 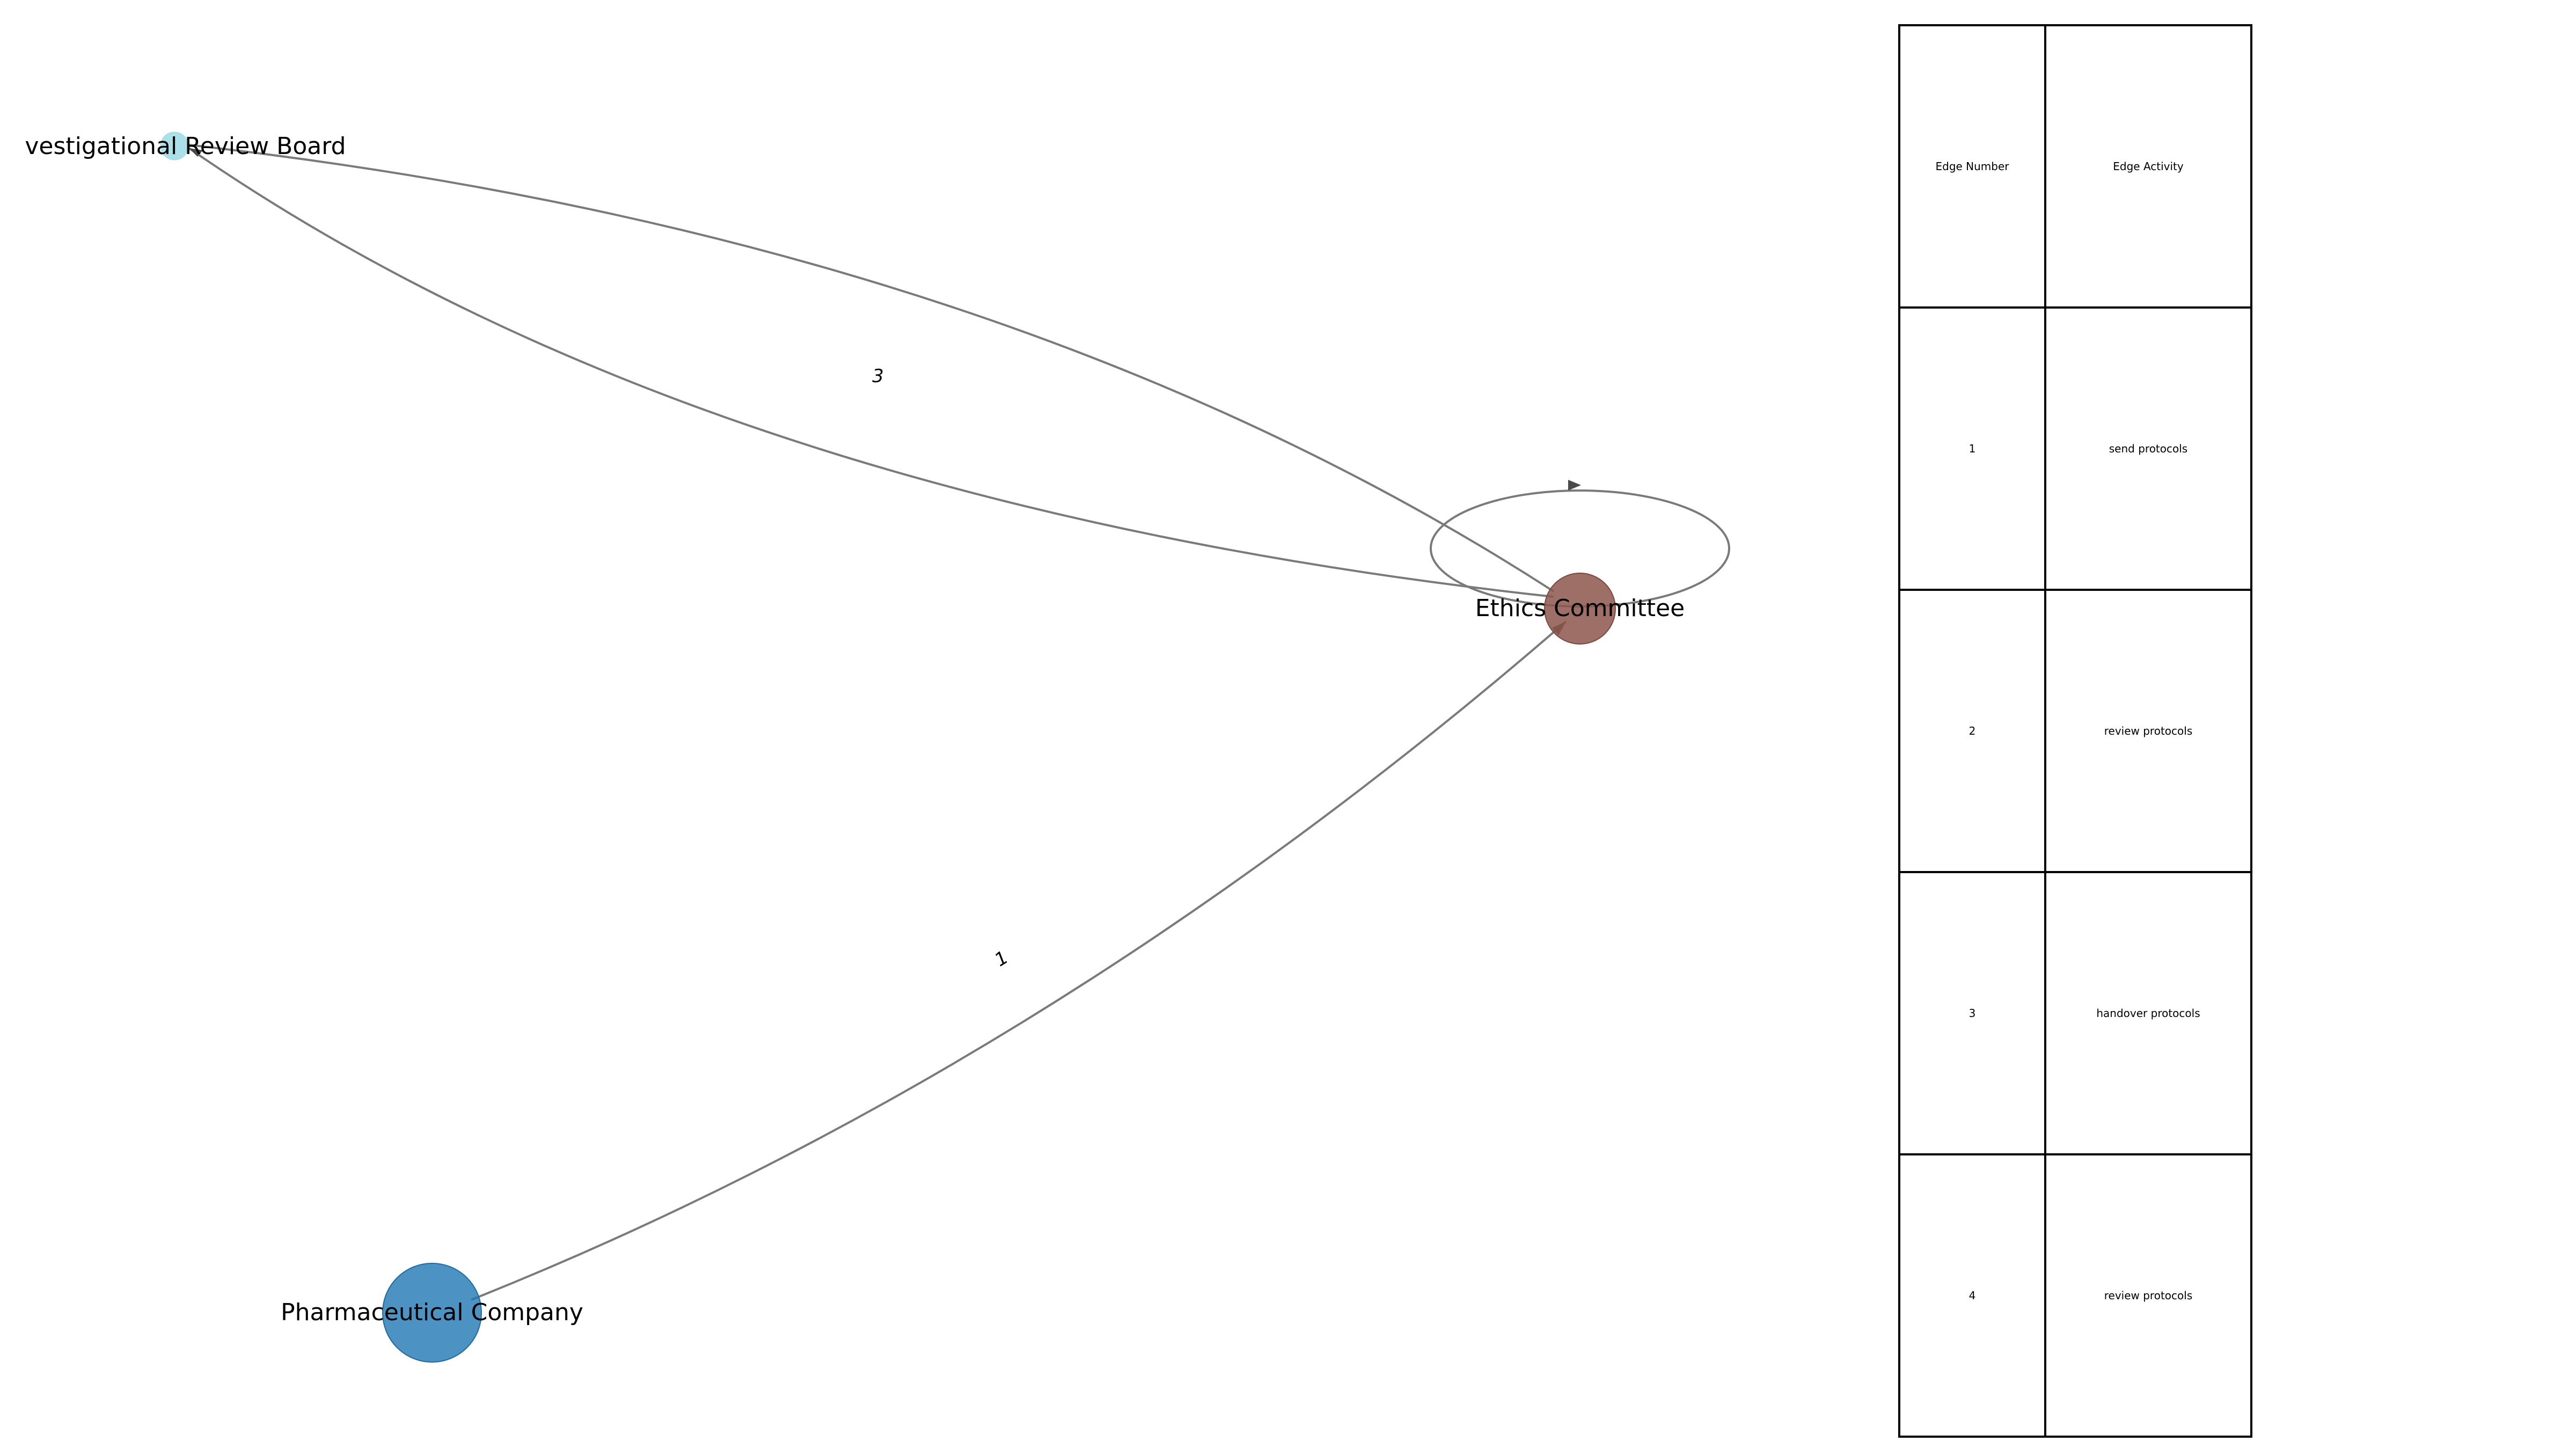 I want to click on table-cell-edge-number: 2, so click(x=1972, y=731).